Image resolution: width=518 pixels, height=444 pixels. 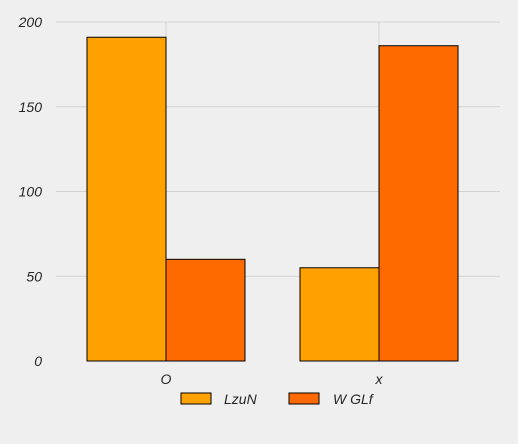 What do you see at coordinates (34, 276) in the screenshot?
I see `y-tick-label: 50` at bounding box center [34, 276].